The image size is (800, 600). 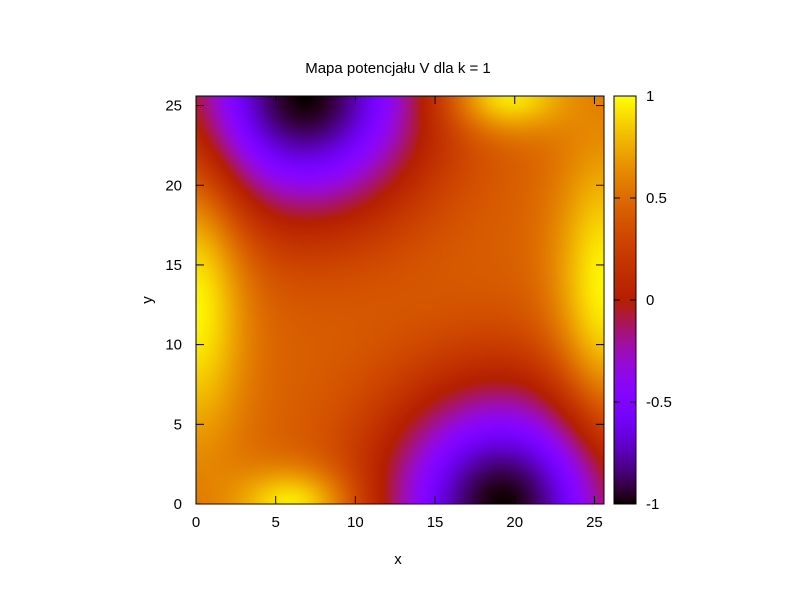 What do you see at coordinates (643, 300) in the screenshot?
I see `colorbar-axis: -1 -0.5 0 0.5 1` at bounding box center [643, 300].